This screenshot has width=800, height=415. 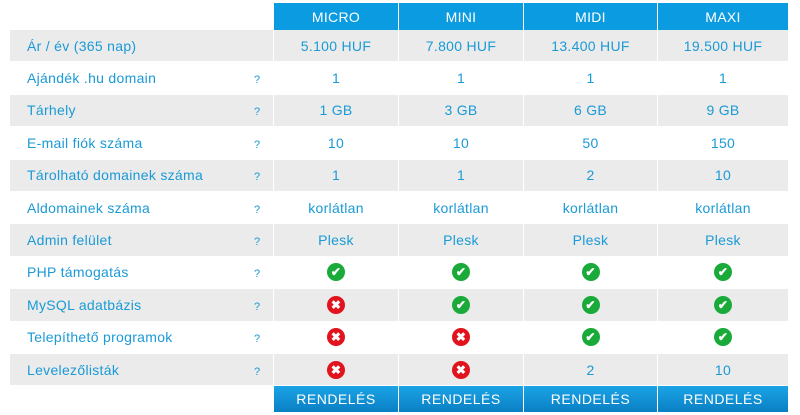 What do you see at coordinates (335, 46) in the screenshot?
I see `cell-value: 5.100 HUF` at bounding box center [335, 46].